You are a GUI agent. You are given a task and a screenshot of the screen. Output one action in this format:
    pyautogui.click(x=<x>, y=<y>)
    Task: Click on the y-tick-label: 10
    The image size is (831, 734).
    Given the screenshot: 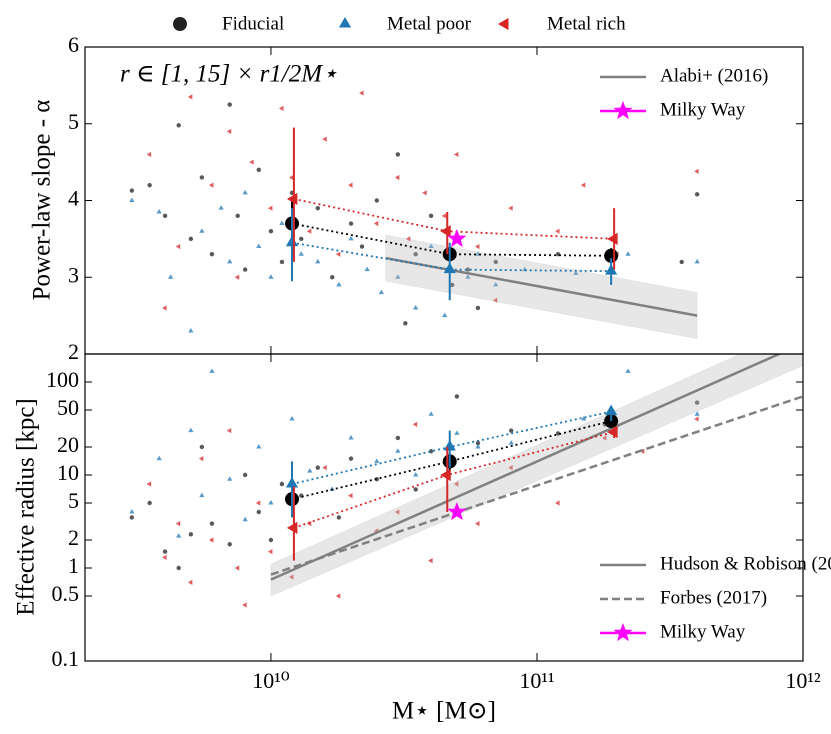 What is the action you would take?
    pyautogui.click(x=68, y=472)
    